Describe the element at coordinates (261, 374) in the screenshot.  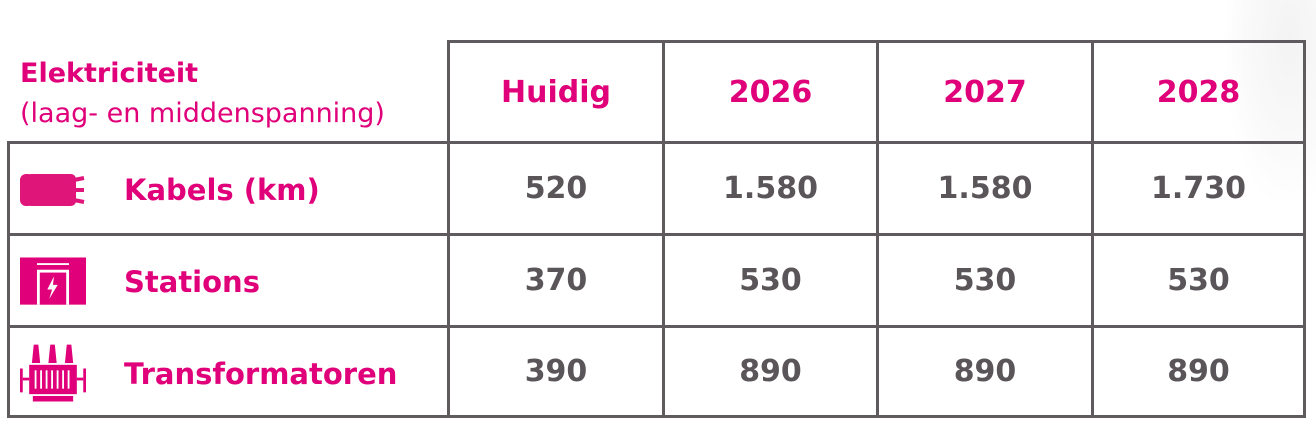
I see `row-label: Transformatoren` at that location.